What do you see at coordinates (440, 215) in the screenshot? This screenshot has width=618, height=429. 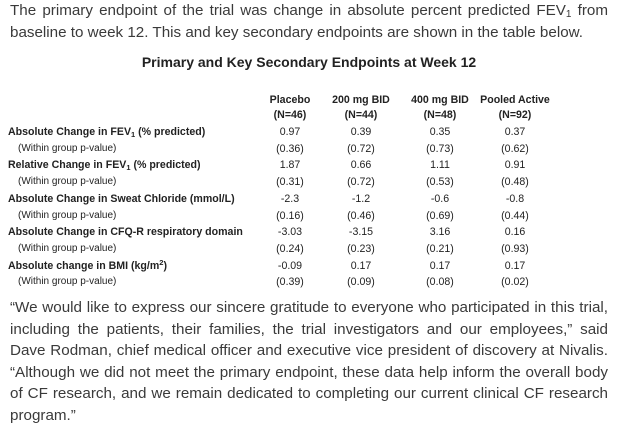 I see `table-cell: (0.69)` at bounding box center [440, 215].